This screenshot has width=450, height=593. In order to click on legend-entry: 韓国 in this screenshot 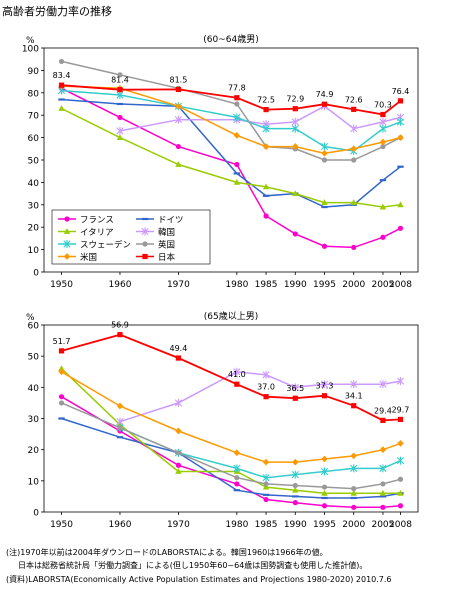, I will do `click(155, 232)`.